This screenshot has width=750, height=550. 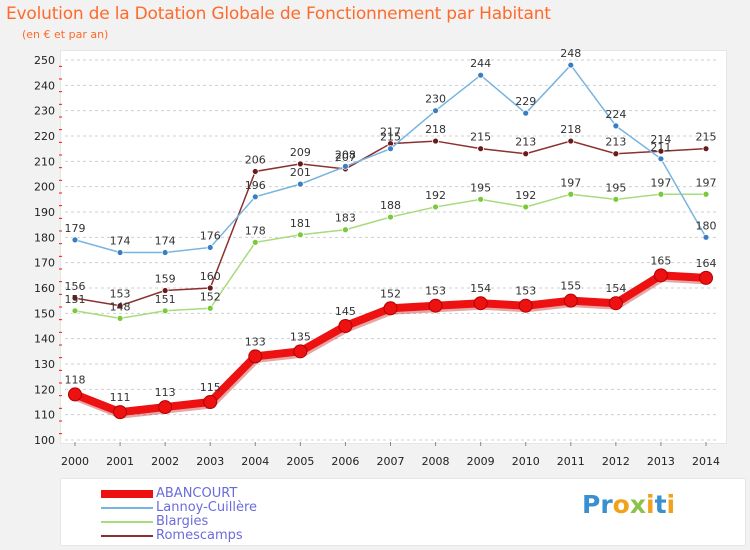 I want to click on chart-subtitle: (en € et par an), so click(x=65, y=34).